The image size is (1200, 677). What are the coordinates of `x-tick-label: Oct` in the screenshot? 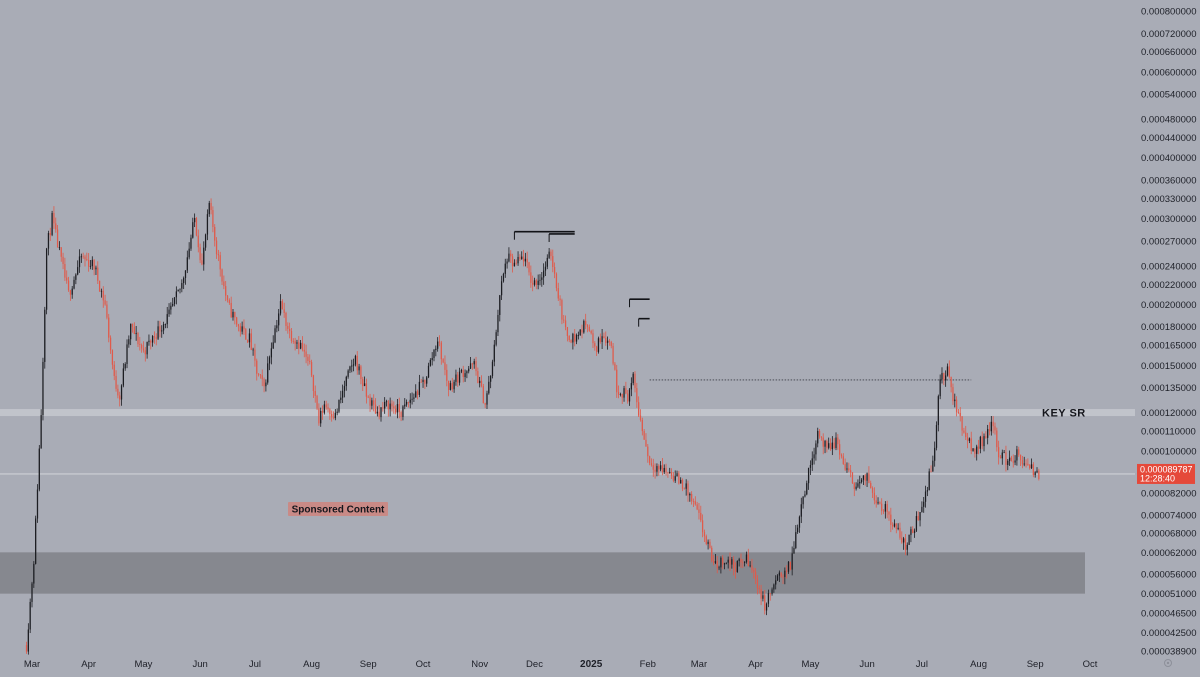 It's located at (1090, 664).